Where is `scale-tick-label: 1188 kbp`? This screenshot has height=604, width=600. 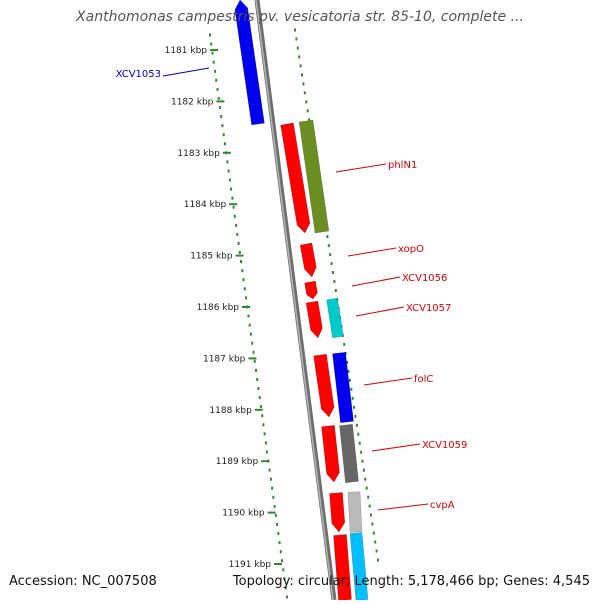
scale-tick-label: 1188 kbp is located at coordinates (230, 411).